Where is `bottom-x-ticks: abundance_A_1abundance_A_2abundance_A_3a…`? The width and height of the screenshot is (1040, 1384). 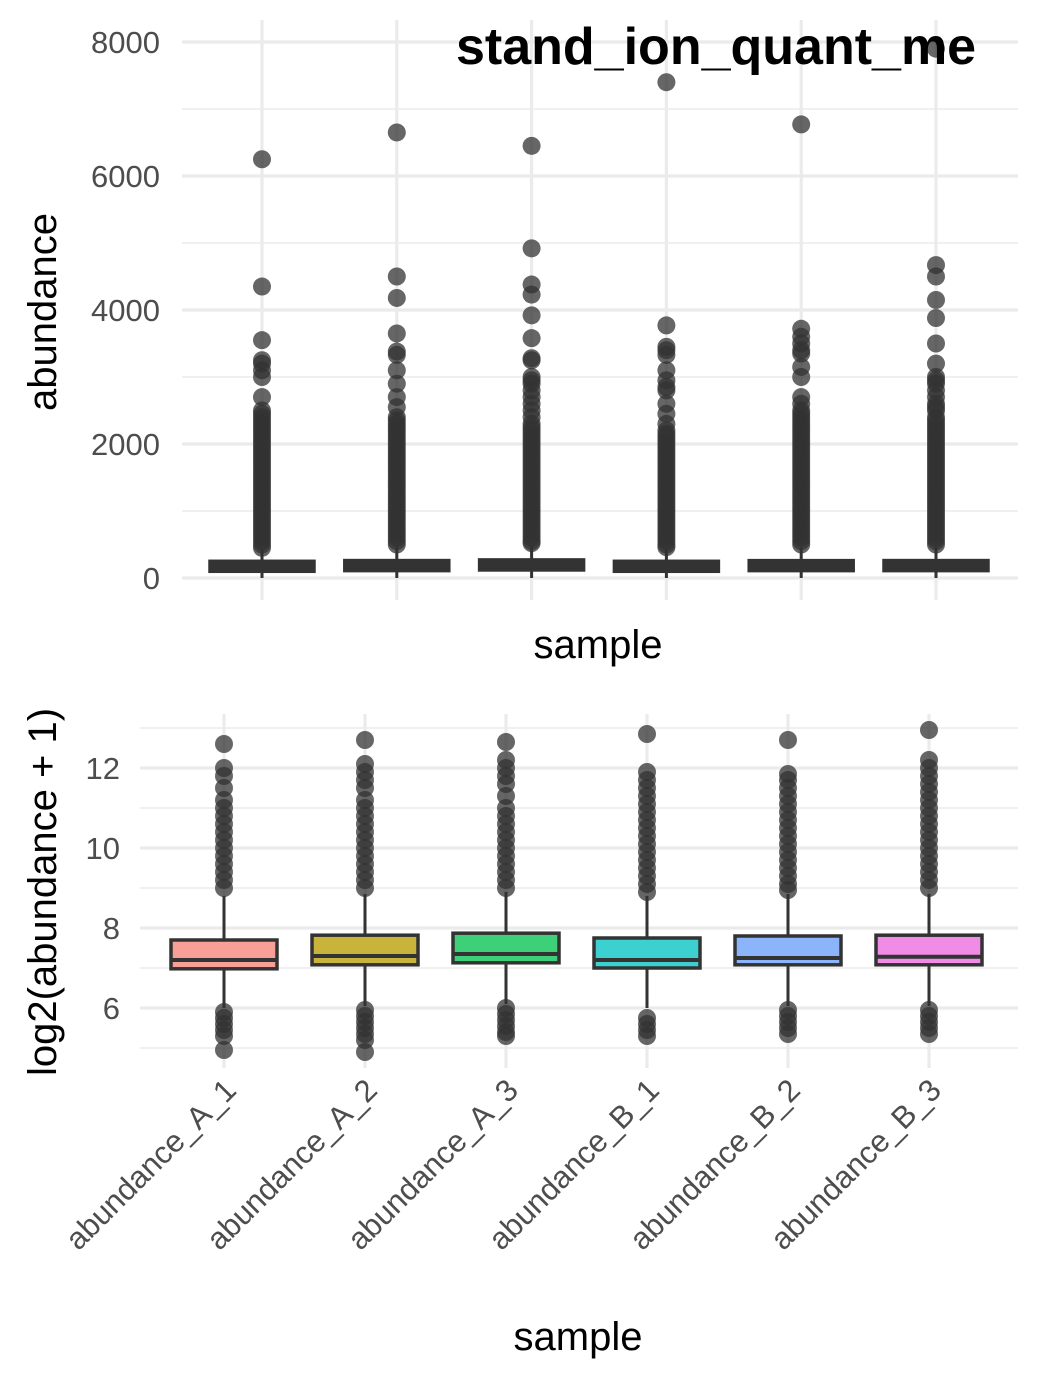
bottom-x-ticks: abundance_A_1abundance_A_2abundance_A_3a… is located at coordinates (503, 1164).